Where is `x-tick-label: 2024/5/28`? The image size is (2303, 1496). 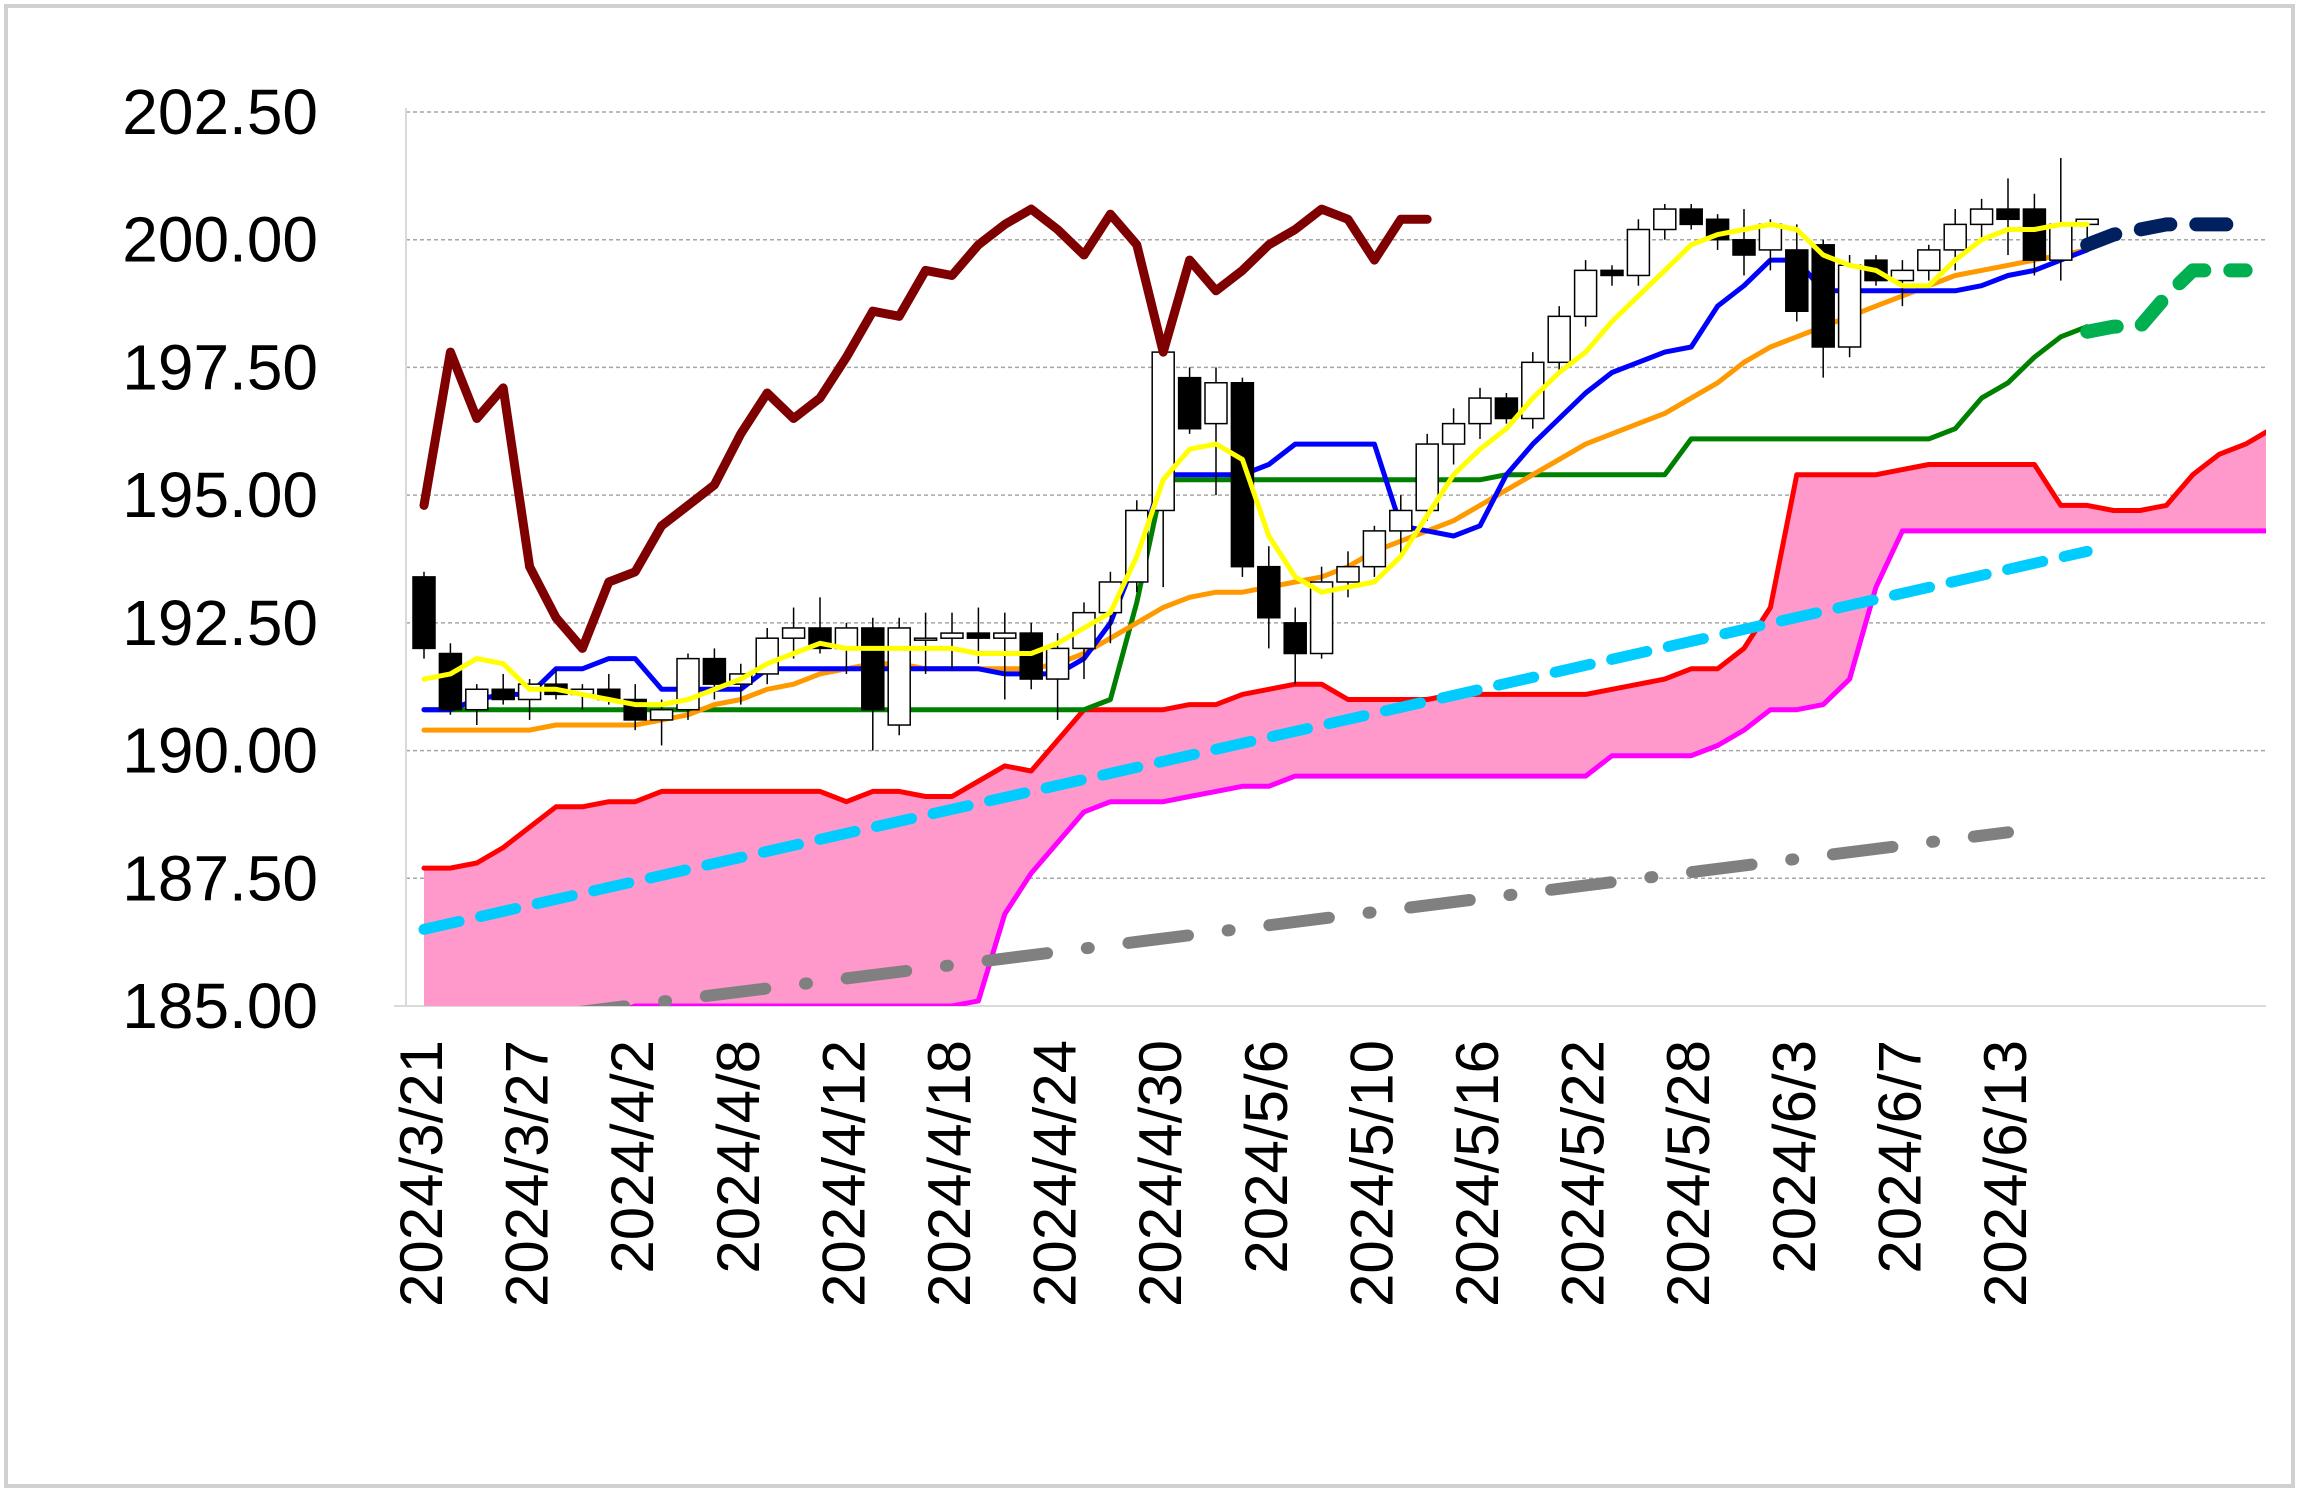 x-tick-label: 2024/5/28 is located at coordinates (1688, 1173).